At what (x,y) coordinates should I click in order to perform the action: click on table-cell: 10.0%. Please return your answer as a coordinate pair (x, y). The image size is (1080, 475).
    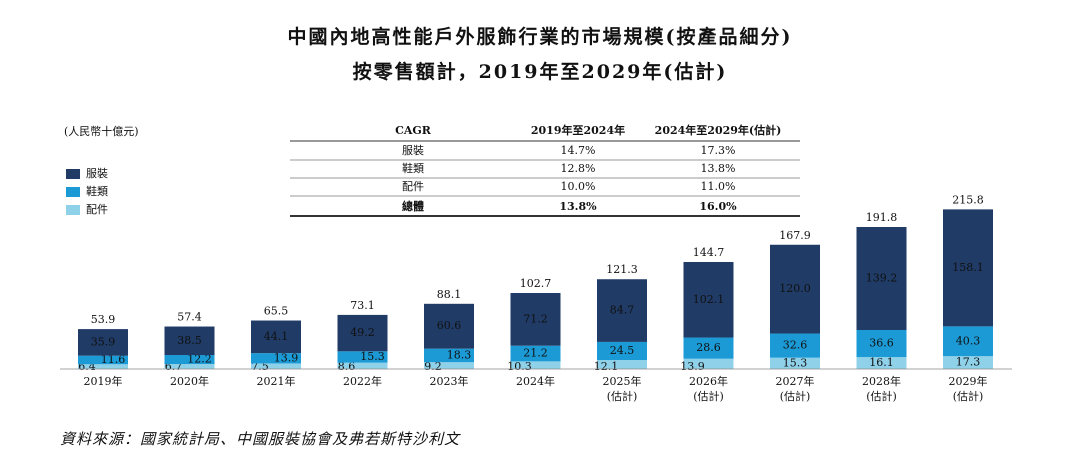
    Looking at the image, I should click on (578, 186).